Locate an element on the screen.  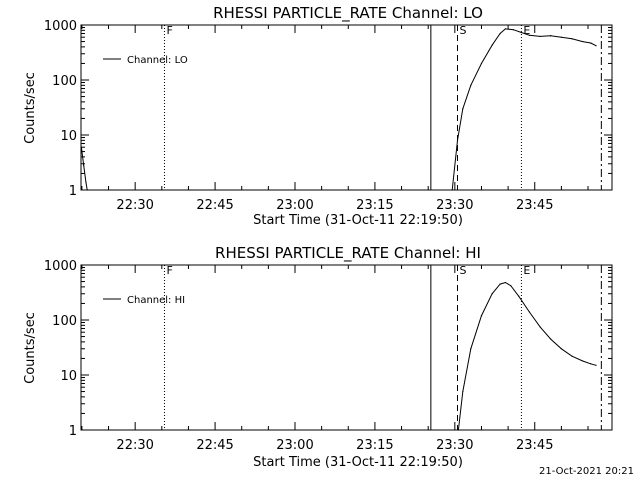
legend-label: Channel: LO is located at coordinates (157, 60).